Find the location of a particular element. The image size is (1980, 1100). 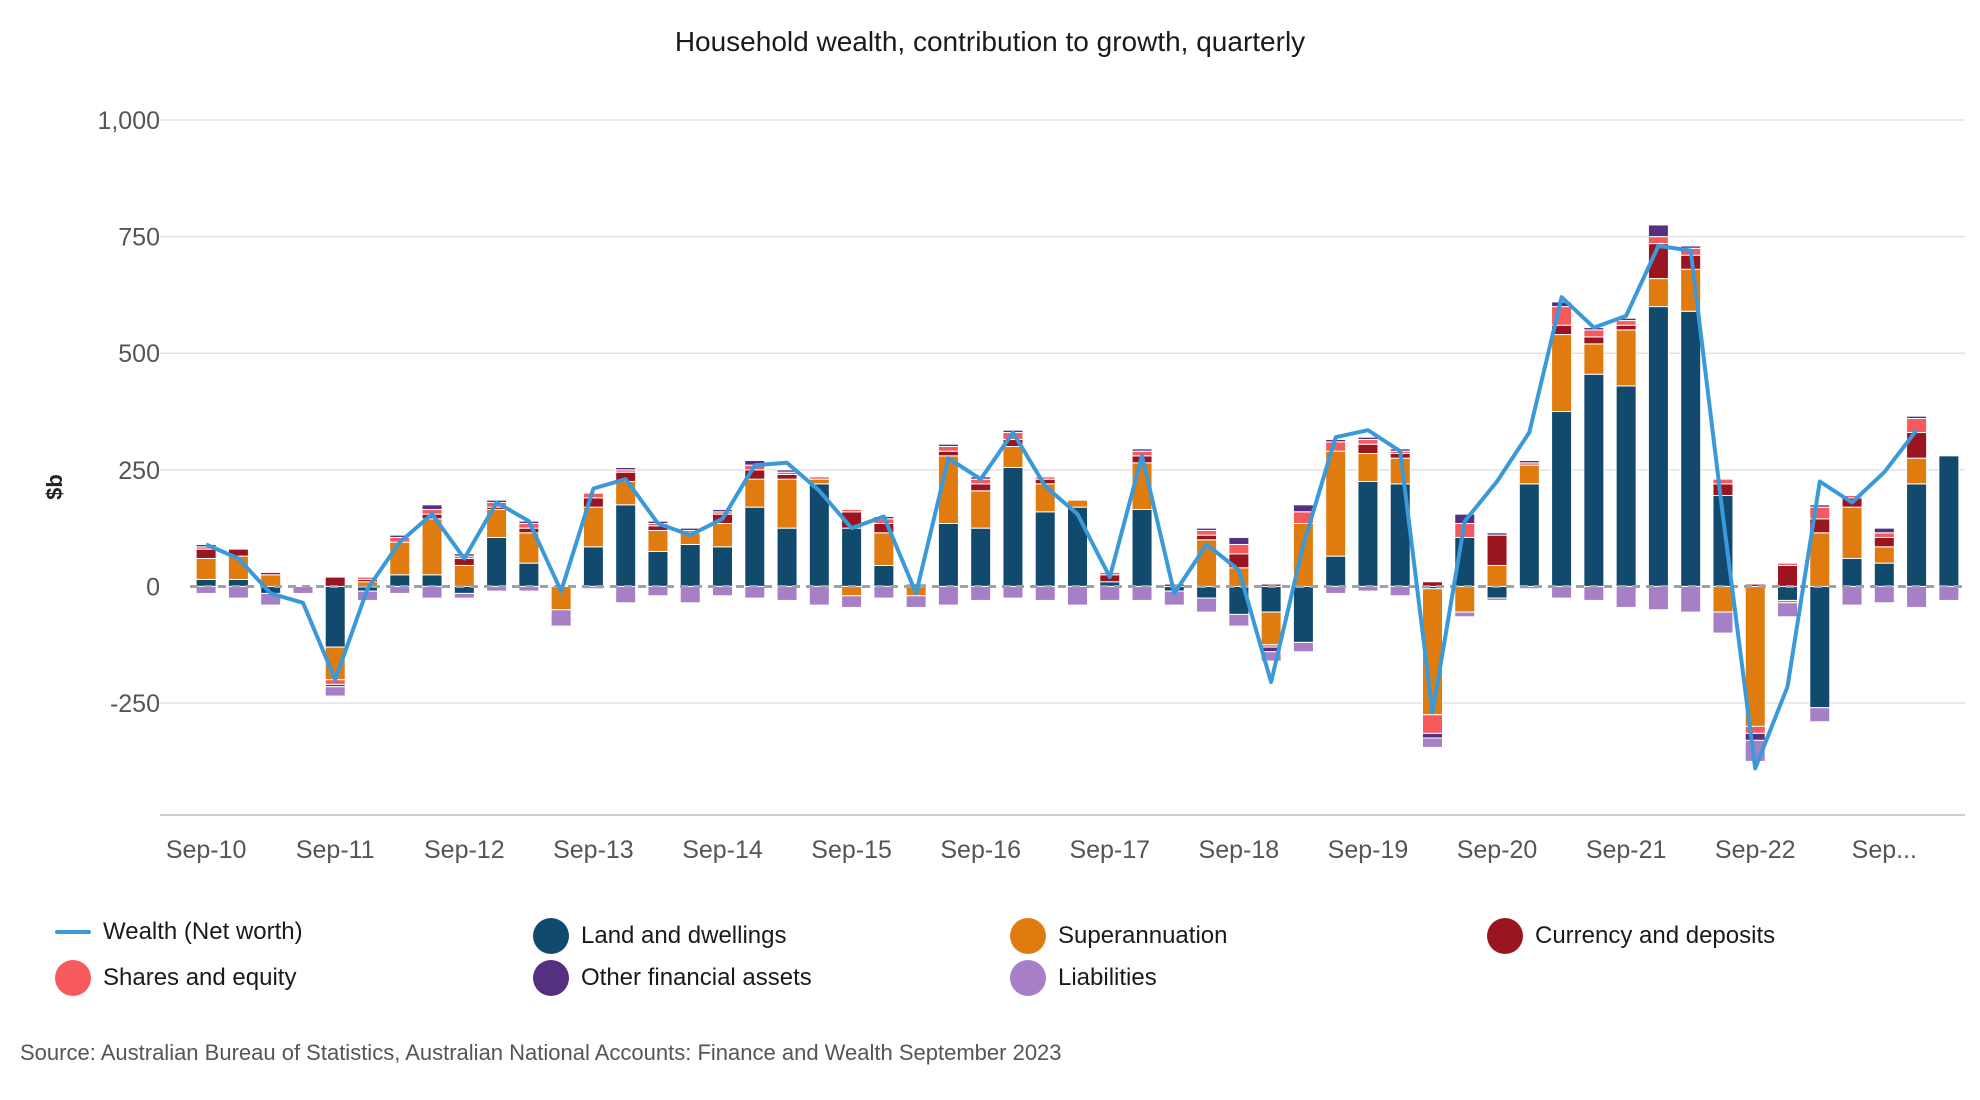

legend-item: Superannuation is located at coordinates (1118, 936).